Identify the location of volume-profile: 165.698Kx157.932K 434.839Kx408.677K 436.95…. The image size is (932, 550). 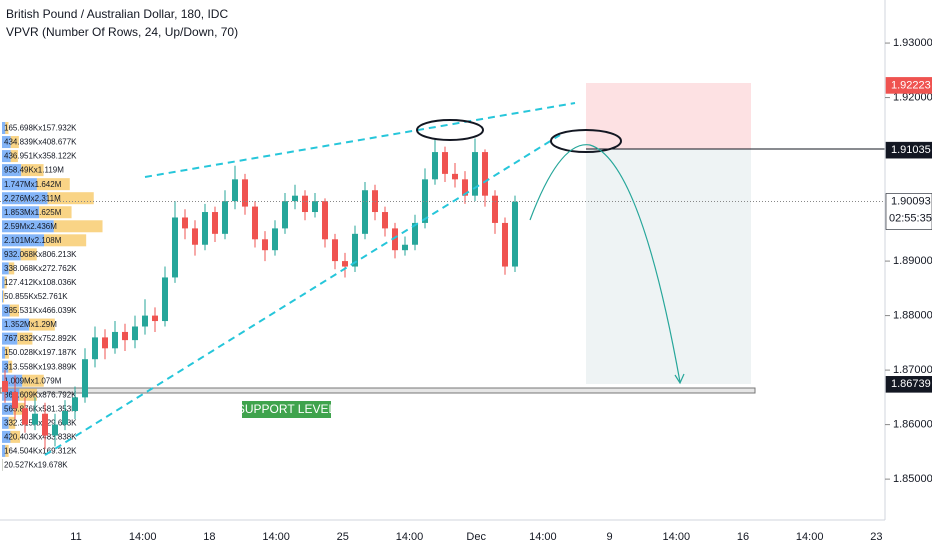
(52, 296).